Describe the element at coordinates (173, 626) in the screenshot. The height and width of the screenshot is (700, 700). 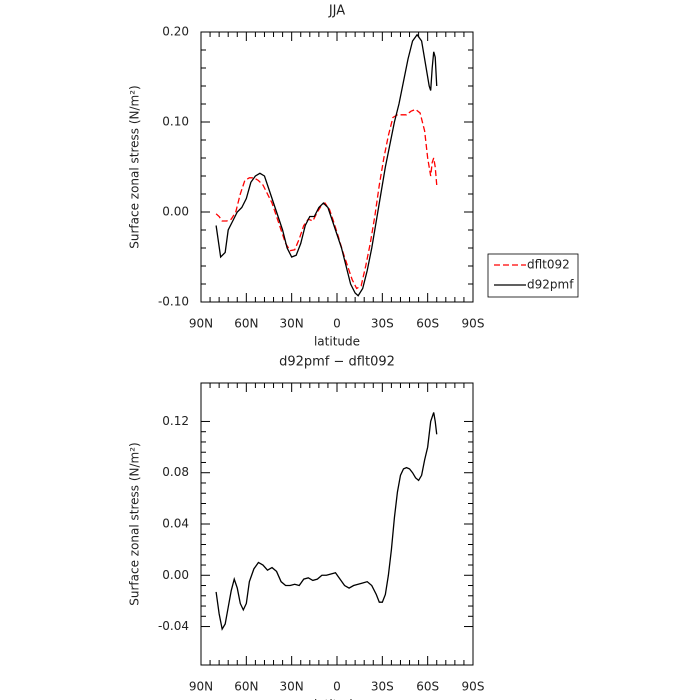
I see `y-tick-label: -0.04` at that location.